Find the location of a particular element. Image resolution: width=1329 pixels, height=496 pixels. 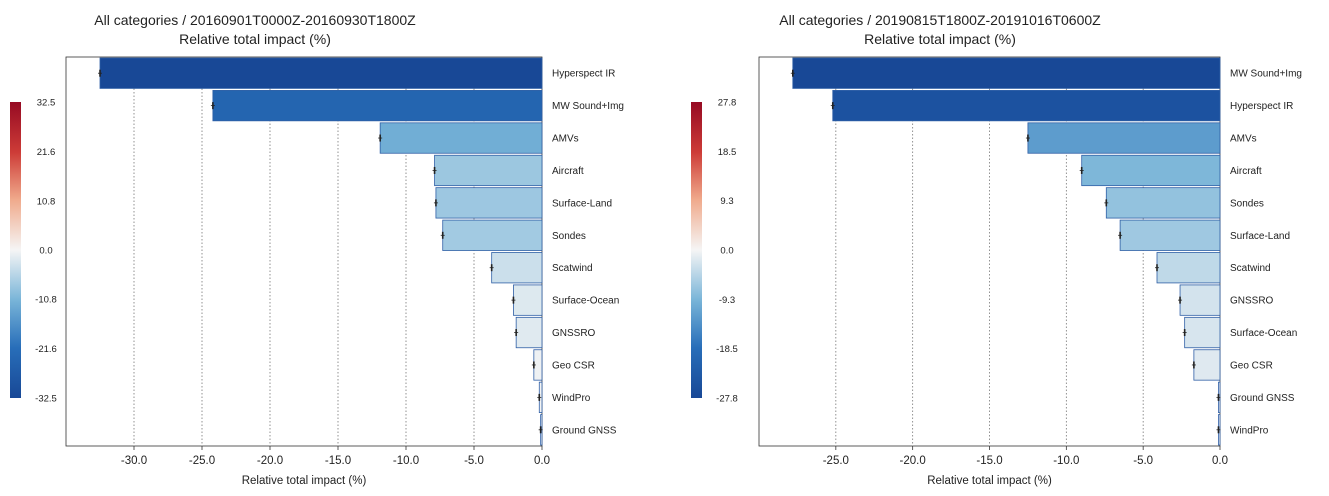

colorbar-tick-label: -27.8 is located at coordinates (727, 399).